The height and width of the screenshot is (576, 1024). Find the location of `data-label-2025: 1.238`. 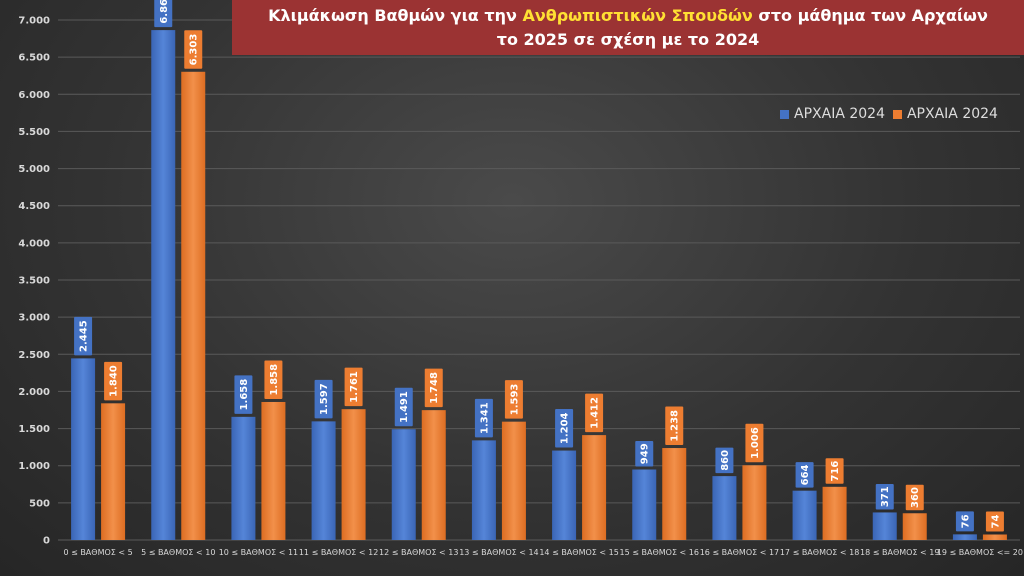

data-label-2025: 1.238 is located at coordinates (675, 426).